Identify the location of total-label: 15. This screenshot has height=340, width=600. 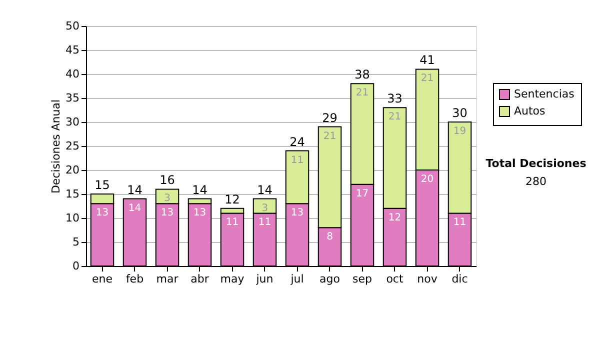
(102, 185).